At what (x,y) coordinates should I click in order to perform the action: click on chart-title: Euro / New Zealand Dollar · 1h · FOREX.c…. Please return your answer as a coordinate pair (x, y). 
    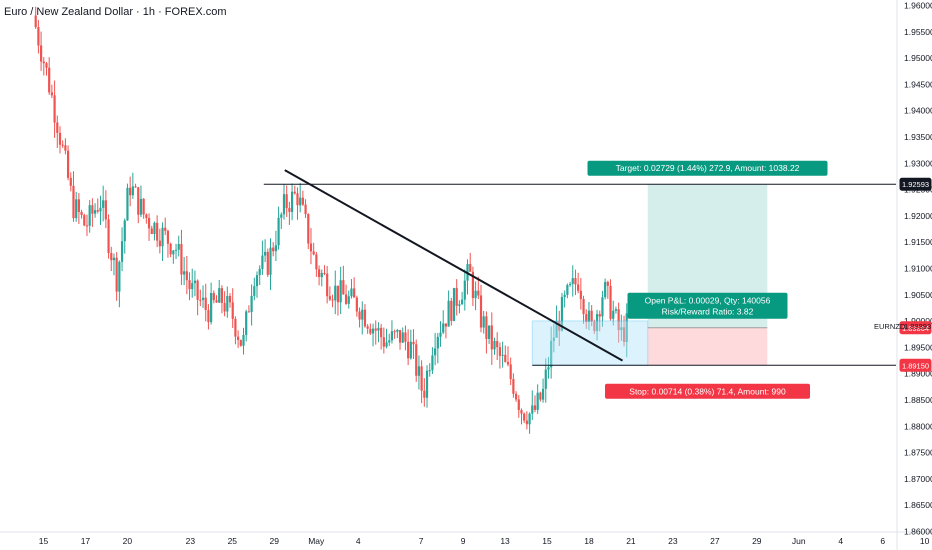
    Looking at the image, I should click on (115, 12).